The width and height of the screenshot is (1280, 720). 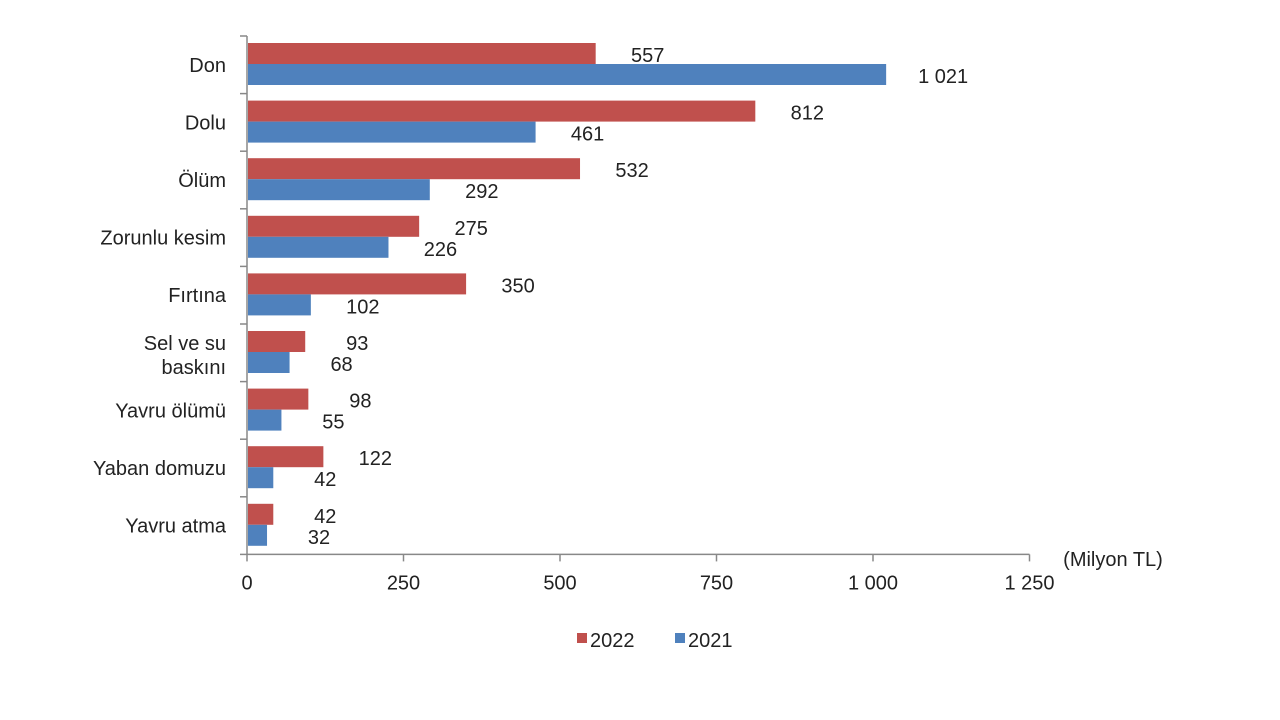 What do you see at coordinates (612, 641) in the screenshot?
I see `legend-label-2022: 2022` at bounding box center [612, 641].